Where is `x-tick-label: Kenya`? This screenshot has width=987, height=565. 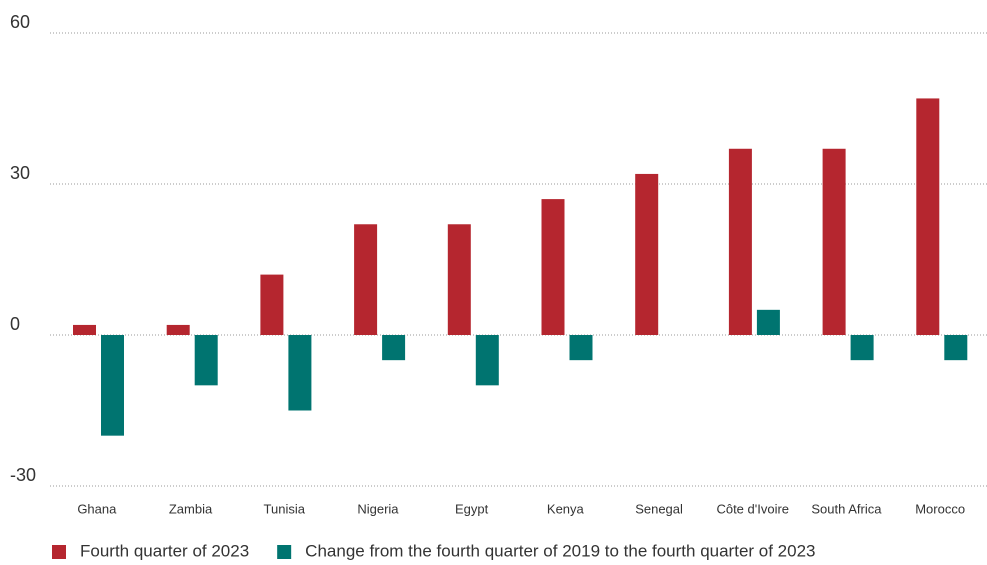 x-tick-label: Kenya is located at coordinates (566, 508).